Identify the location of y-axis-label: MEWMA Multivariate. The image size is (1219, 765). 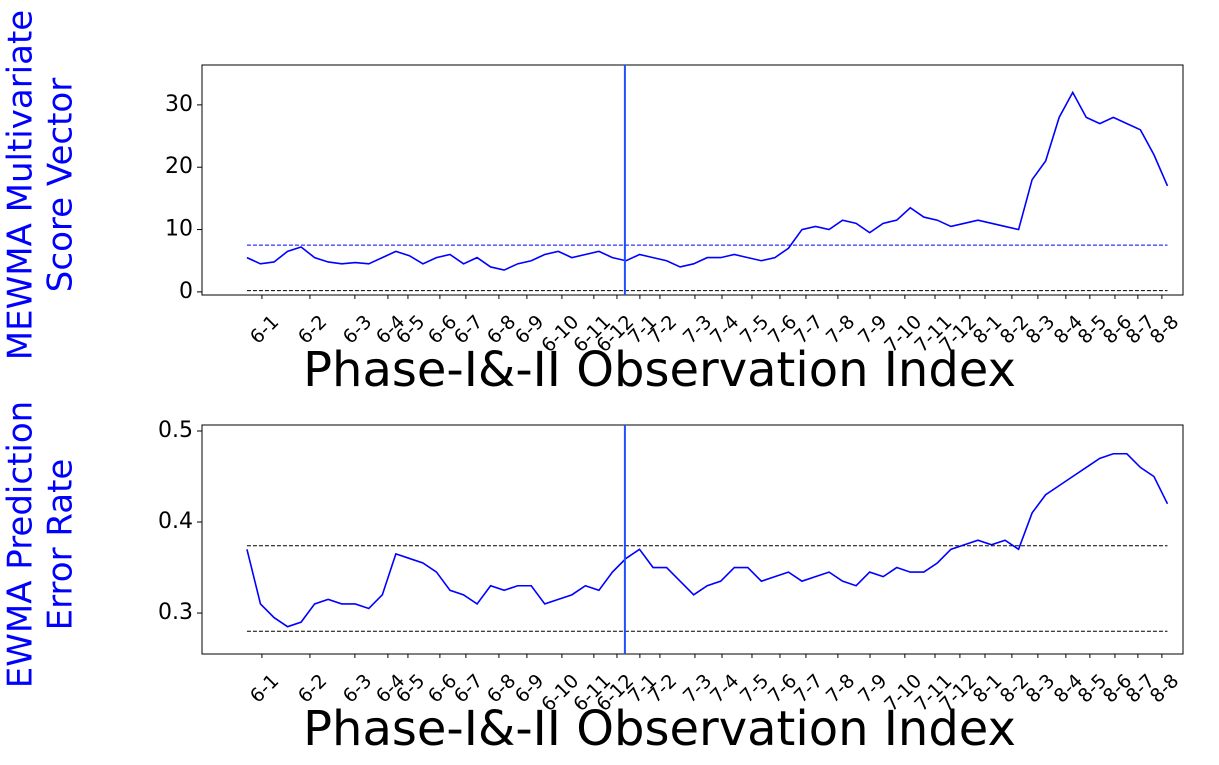
(21, 185).